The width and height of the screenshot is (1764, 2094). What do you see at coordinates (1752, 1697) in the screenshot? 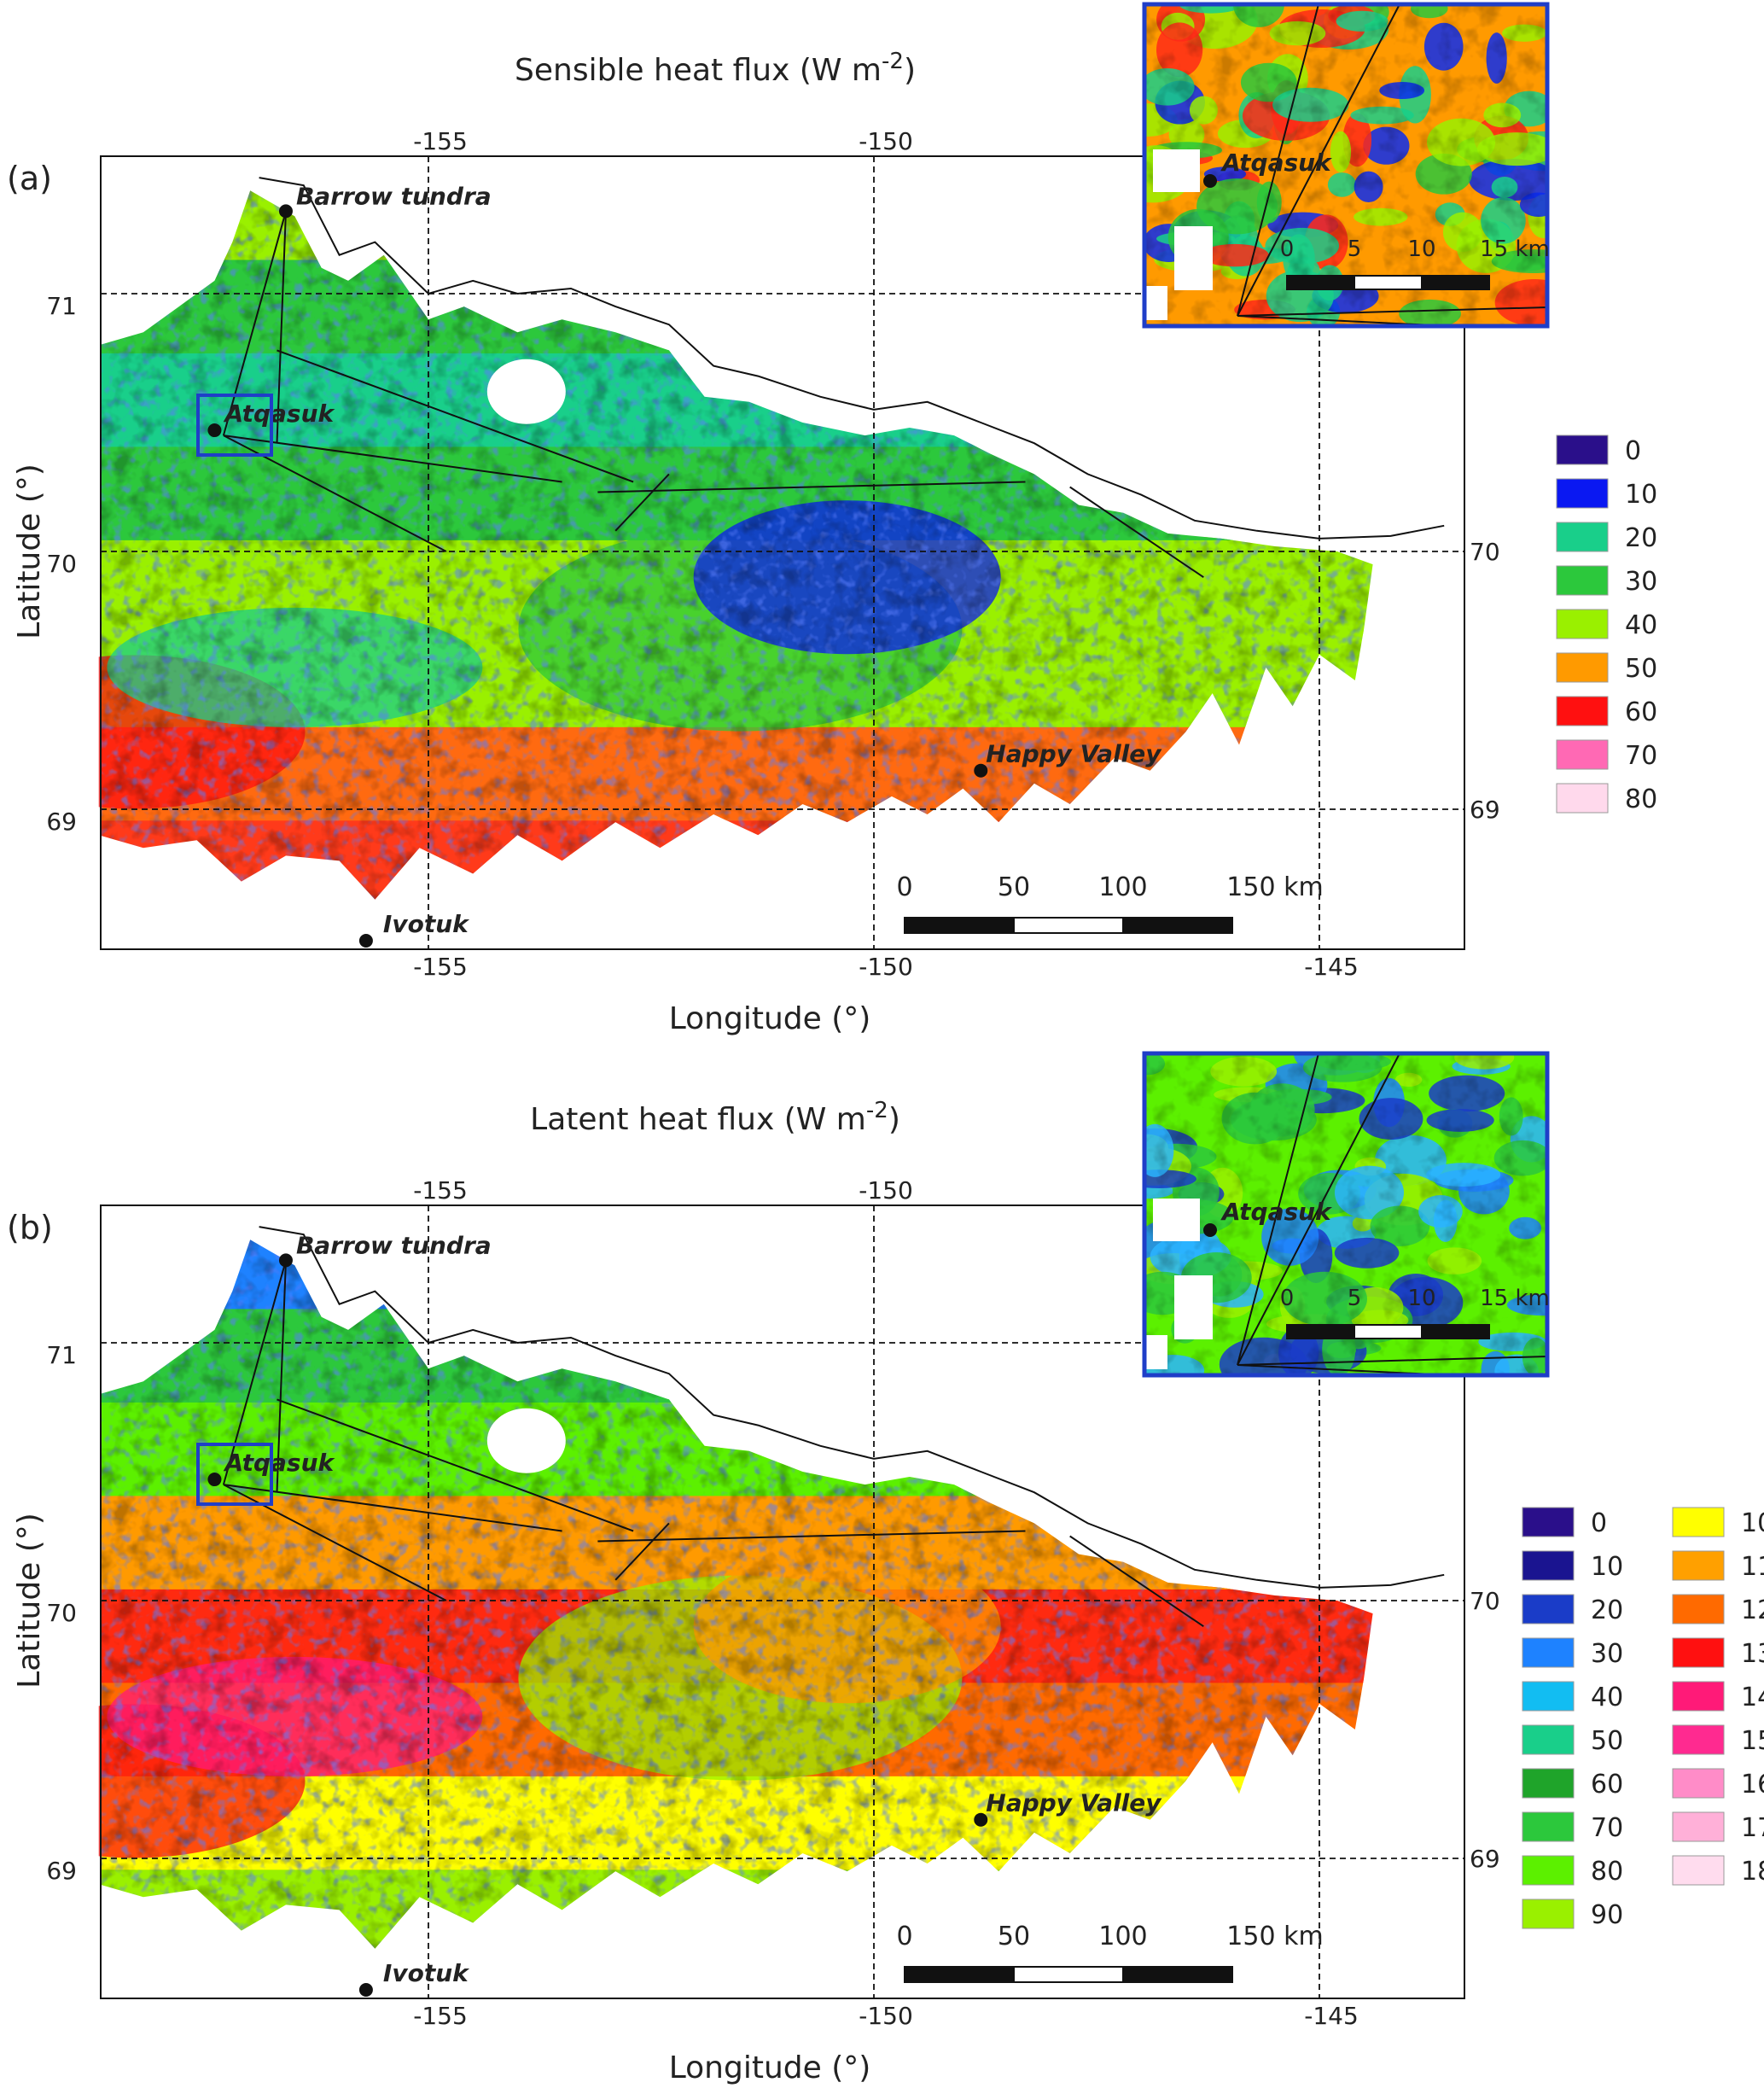
I see `legend-label: 140` at bounding box center [1752, 1697].